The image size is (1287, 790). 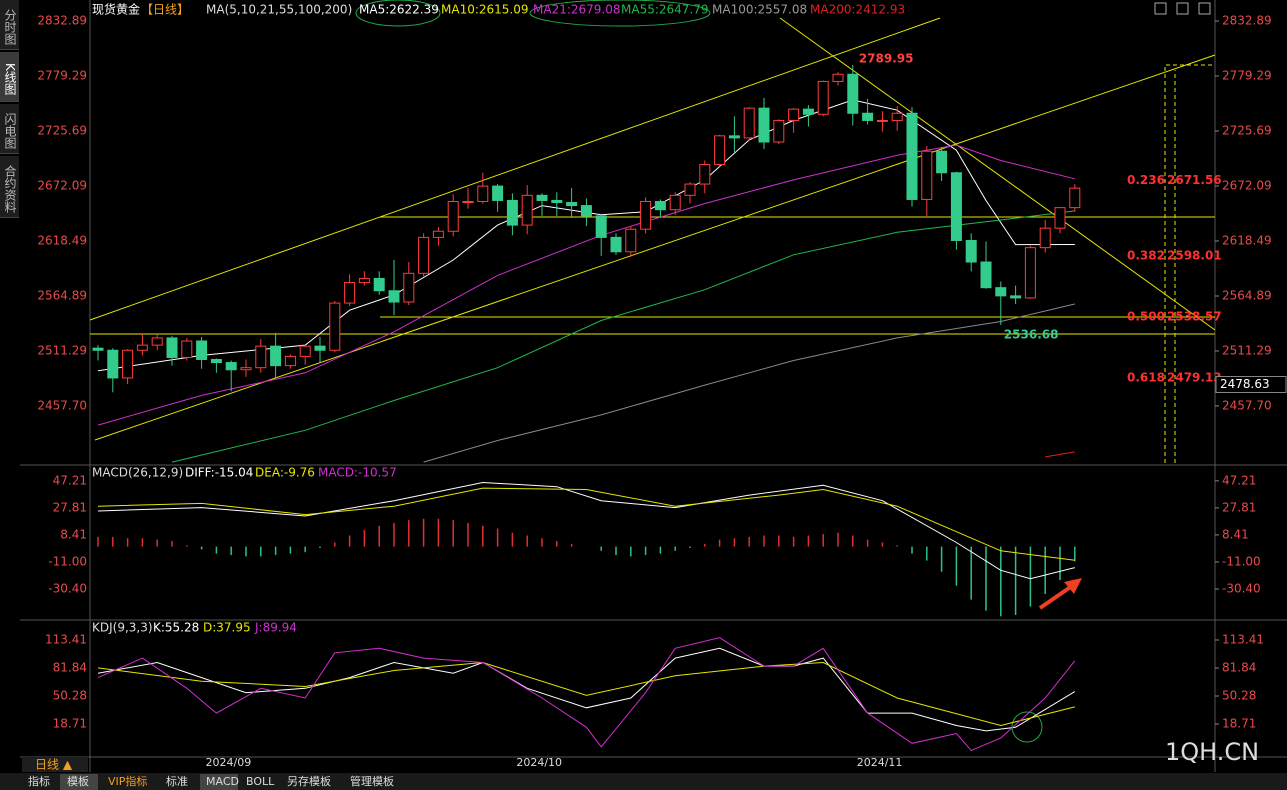 What do you see at coordinates (759, 10) in the screenshot?
I see `ma-legend: MA100:2557.08` at bounding box center [759, 10].